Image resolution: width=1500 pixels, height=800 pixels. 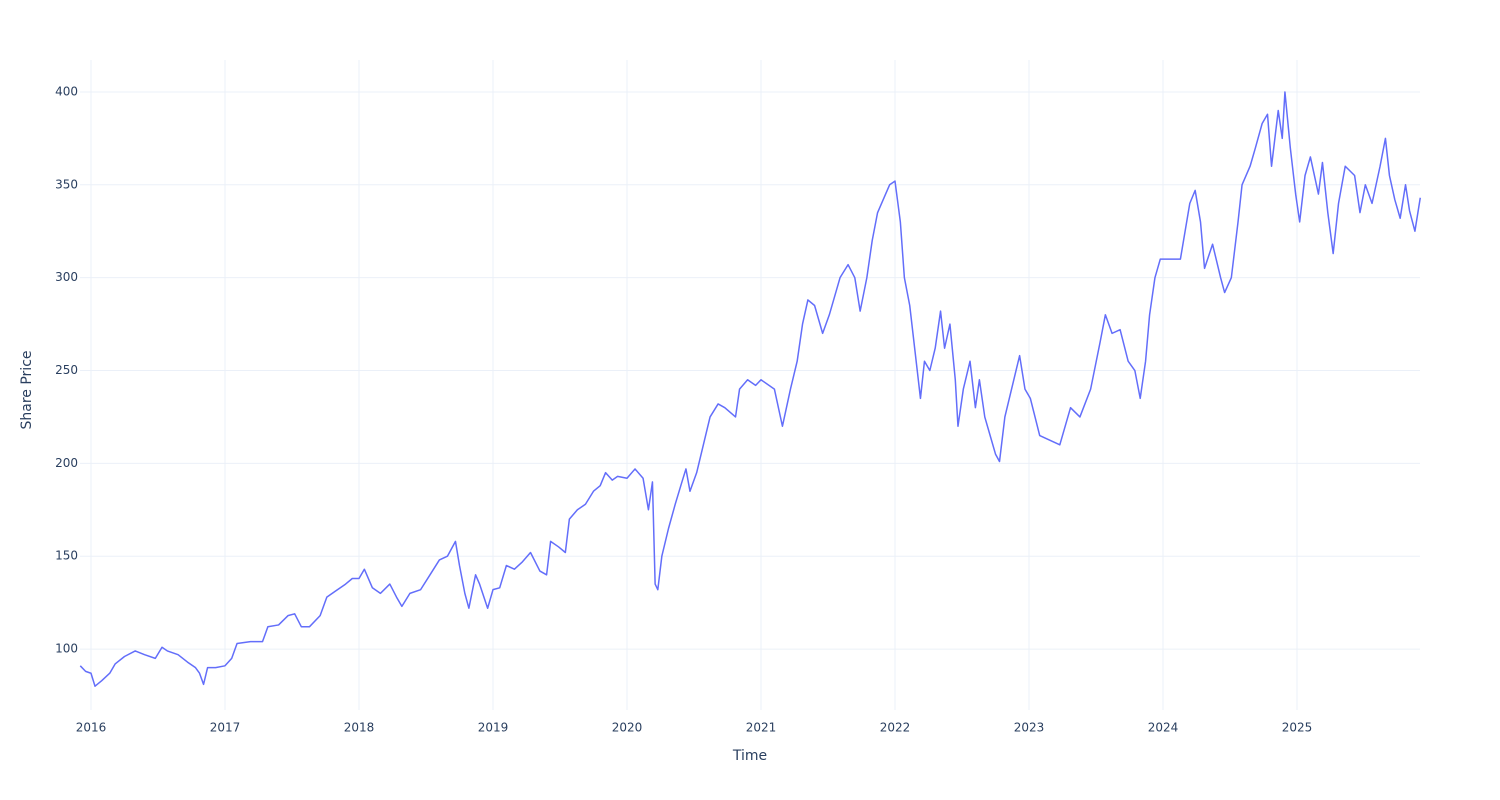 What do you see at coordinates (66, 556) in the screenshot?
I see `y-tick-label: 150` at bounding box center [66, 556].